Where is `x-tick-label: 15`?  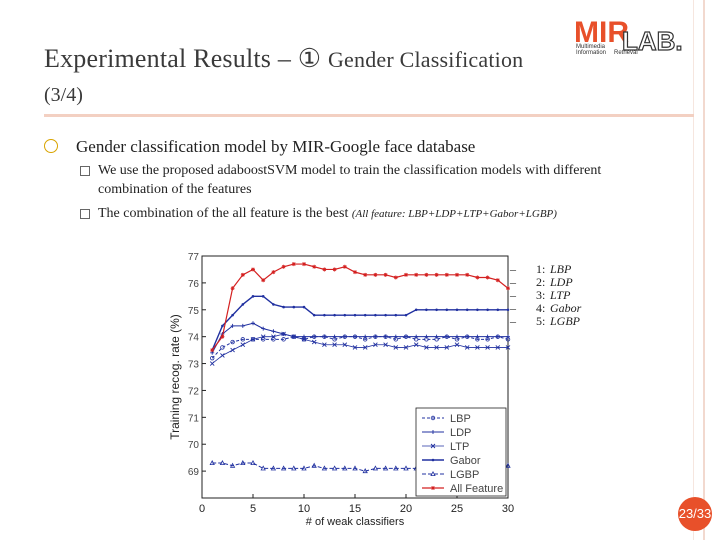 x-tick-label: 15 is located at coordinates (355, 509).